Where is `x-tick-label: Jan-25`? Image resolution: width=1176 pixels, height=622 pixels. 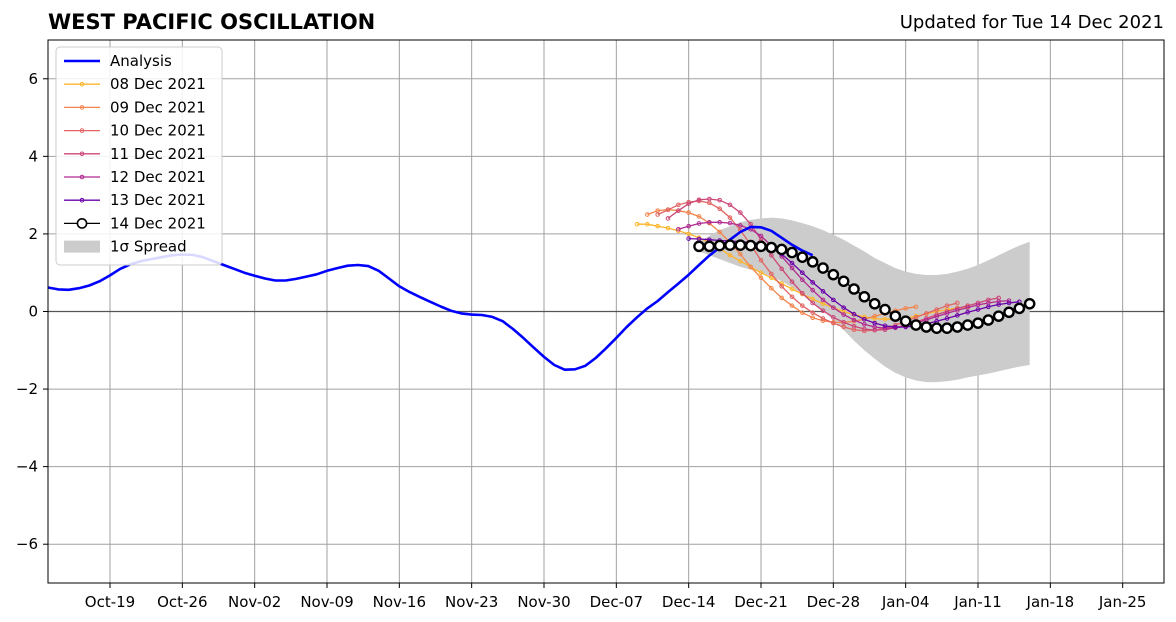 x-tick-label: Jan-25 is located at coordinates (1122, 602).